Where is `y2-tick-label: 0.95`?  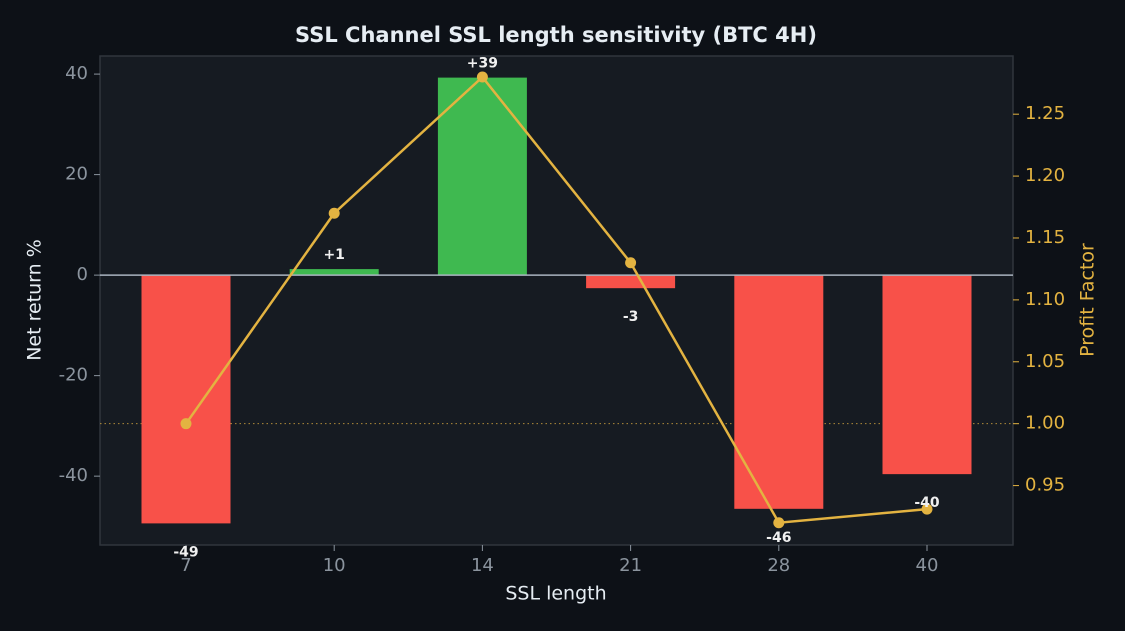
y2-tick-label: 0.95 is located at coordinates (1045, 485).